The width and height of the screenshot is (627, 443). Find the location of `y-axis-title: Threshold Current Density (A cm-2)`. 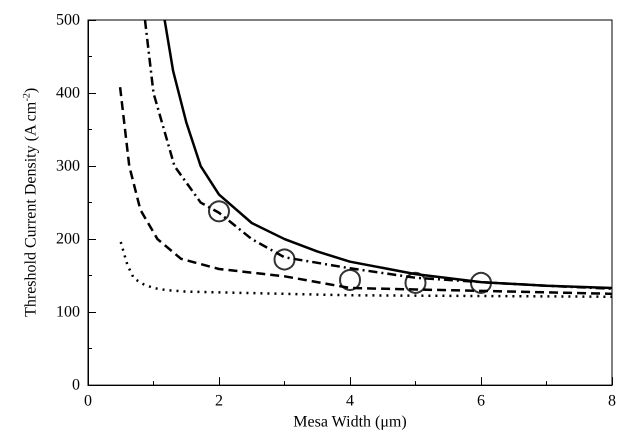

y-axis-title: Threshold Current Density (A cm-2) is located at coordinates (31, 202).